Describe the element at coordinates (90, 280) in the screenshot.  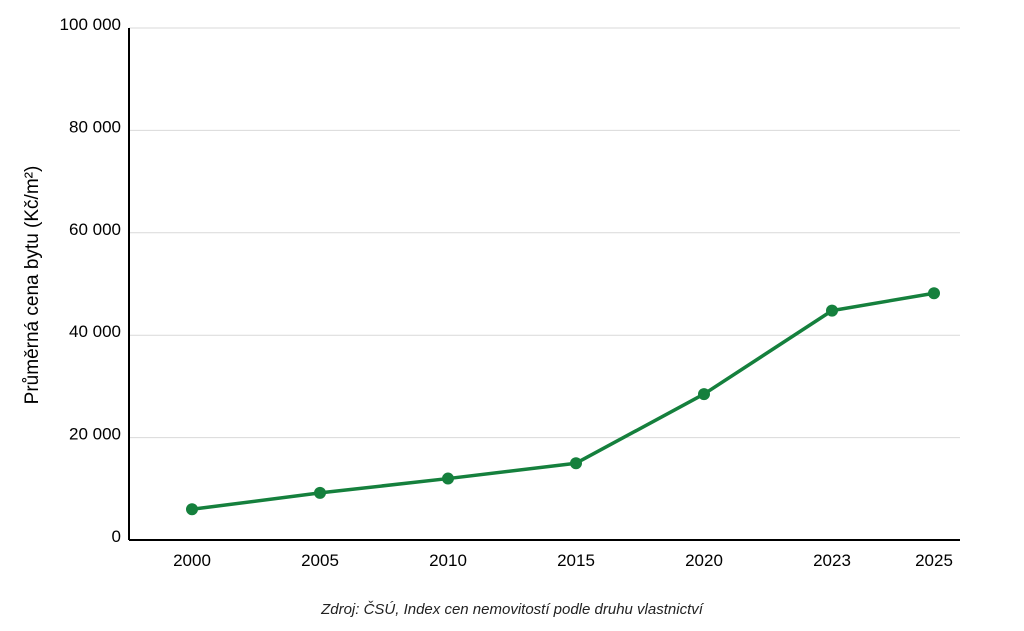
I see `y-tick-labels: 0 20 000 40 000 60 000 80 000 100 000` at that location.